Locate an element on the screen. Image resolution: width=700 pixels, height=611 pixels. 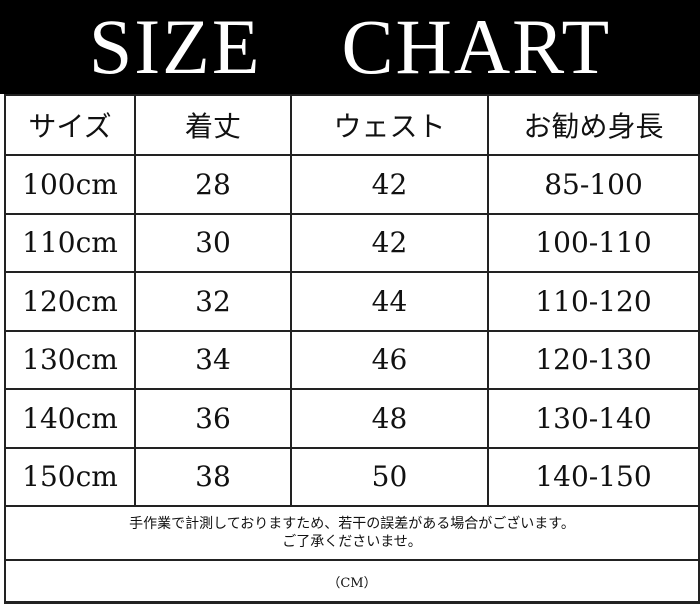
cell-length: 30 is located at coordinates (213, 242).